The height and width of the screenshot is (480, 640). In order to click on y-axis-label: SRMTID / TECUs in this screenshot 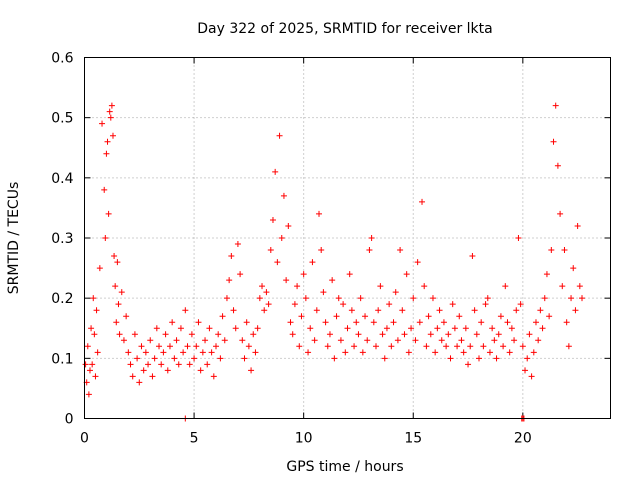, I will do `click(14, 238)`.